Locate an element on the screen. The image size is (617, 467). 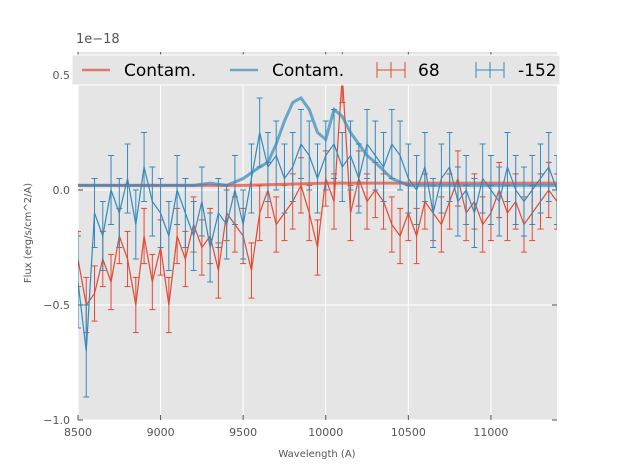
legend: Contam. Contam. 68 -152 is located at coordinates (316, 70).